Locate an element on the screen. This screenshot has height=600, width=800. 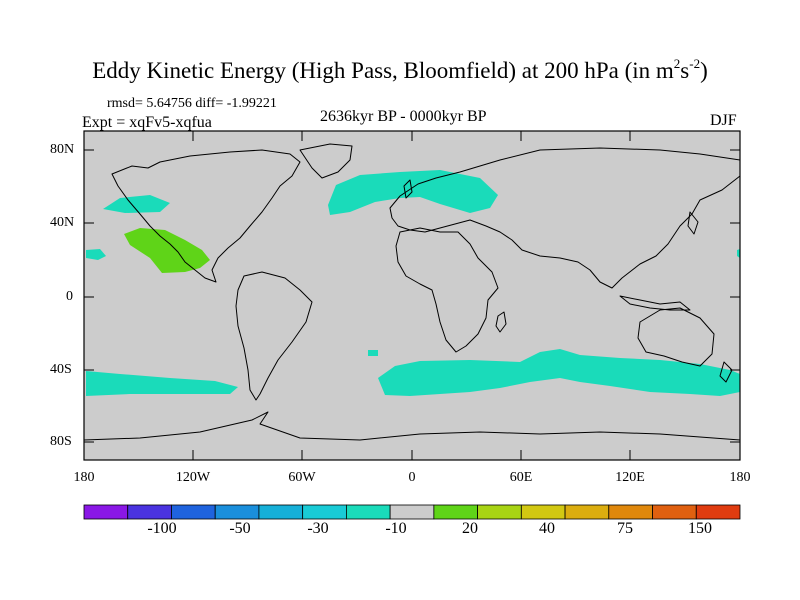
south-pacific-negative-region is located at coordinates (162, 383).